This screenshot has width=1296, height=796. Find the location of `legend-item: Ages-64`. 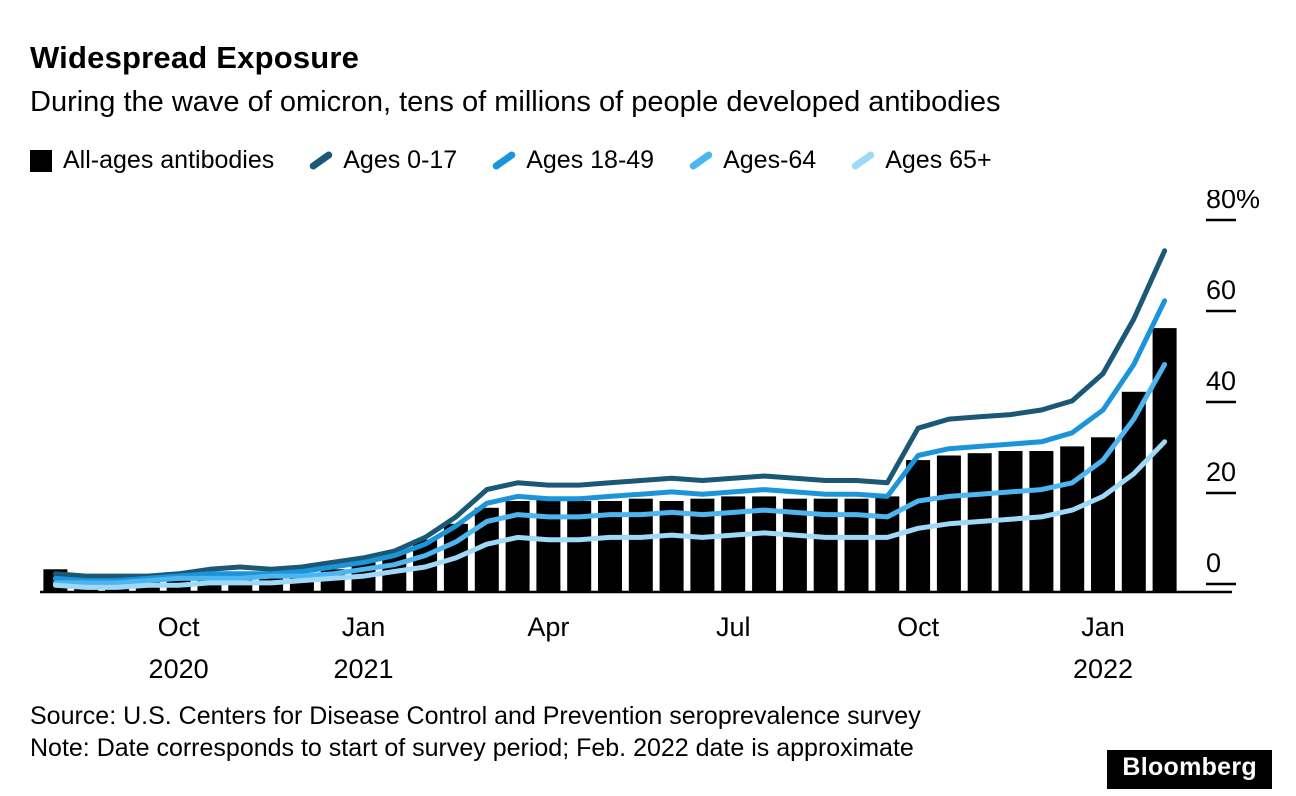

legend-item: Ages-64 is located at coordinates (752, 160).